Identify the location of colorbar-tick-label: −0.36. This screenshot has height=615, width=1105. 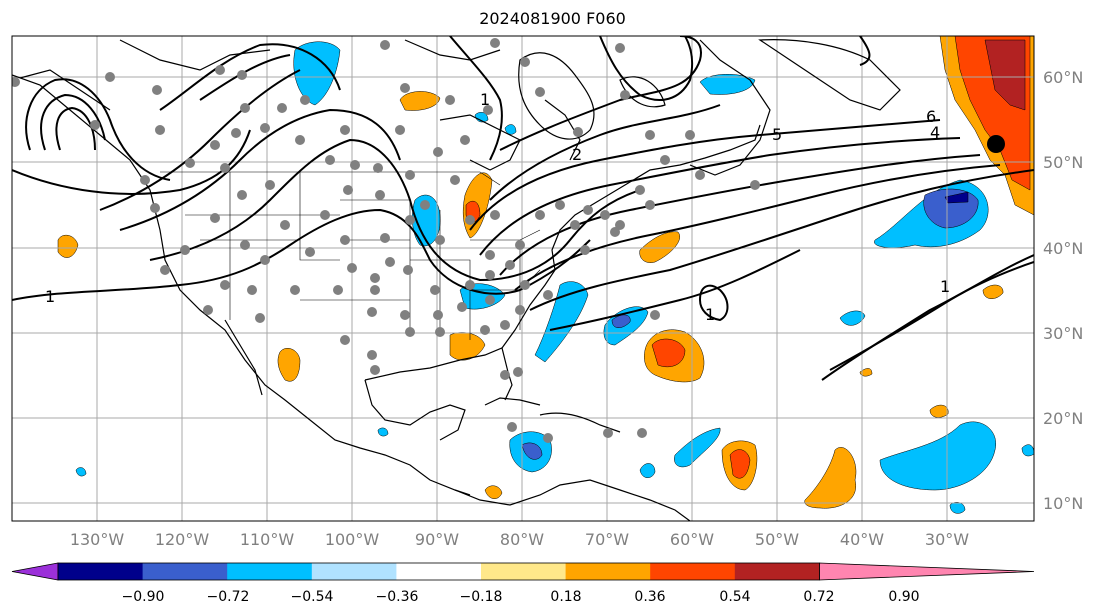
(397, 597).